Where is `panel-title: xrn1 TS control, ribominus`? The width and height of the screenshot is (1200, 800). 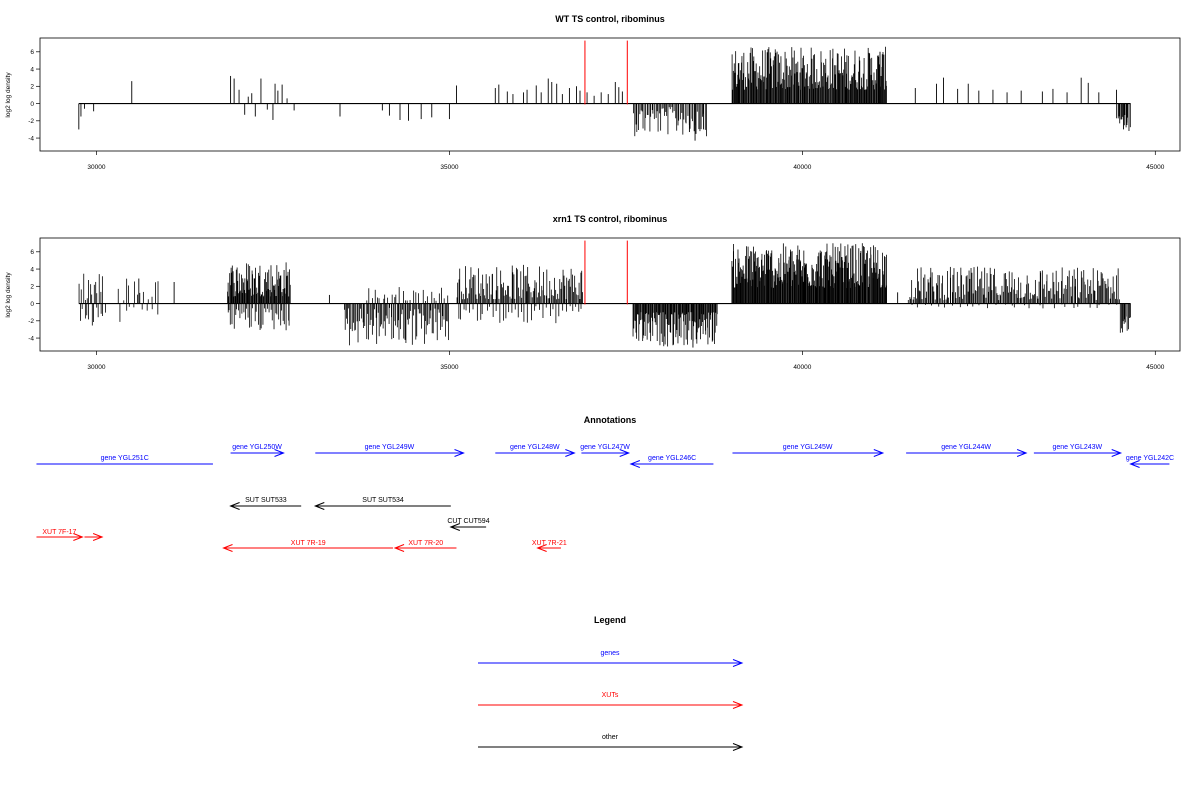 panel-title: xrn1 TS control, ribominus is located at coordinates (610, 219).